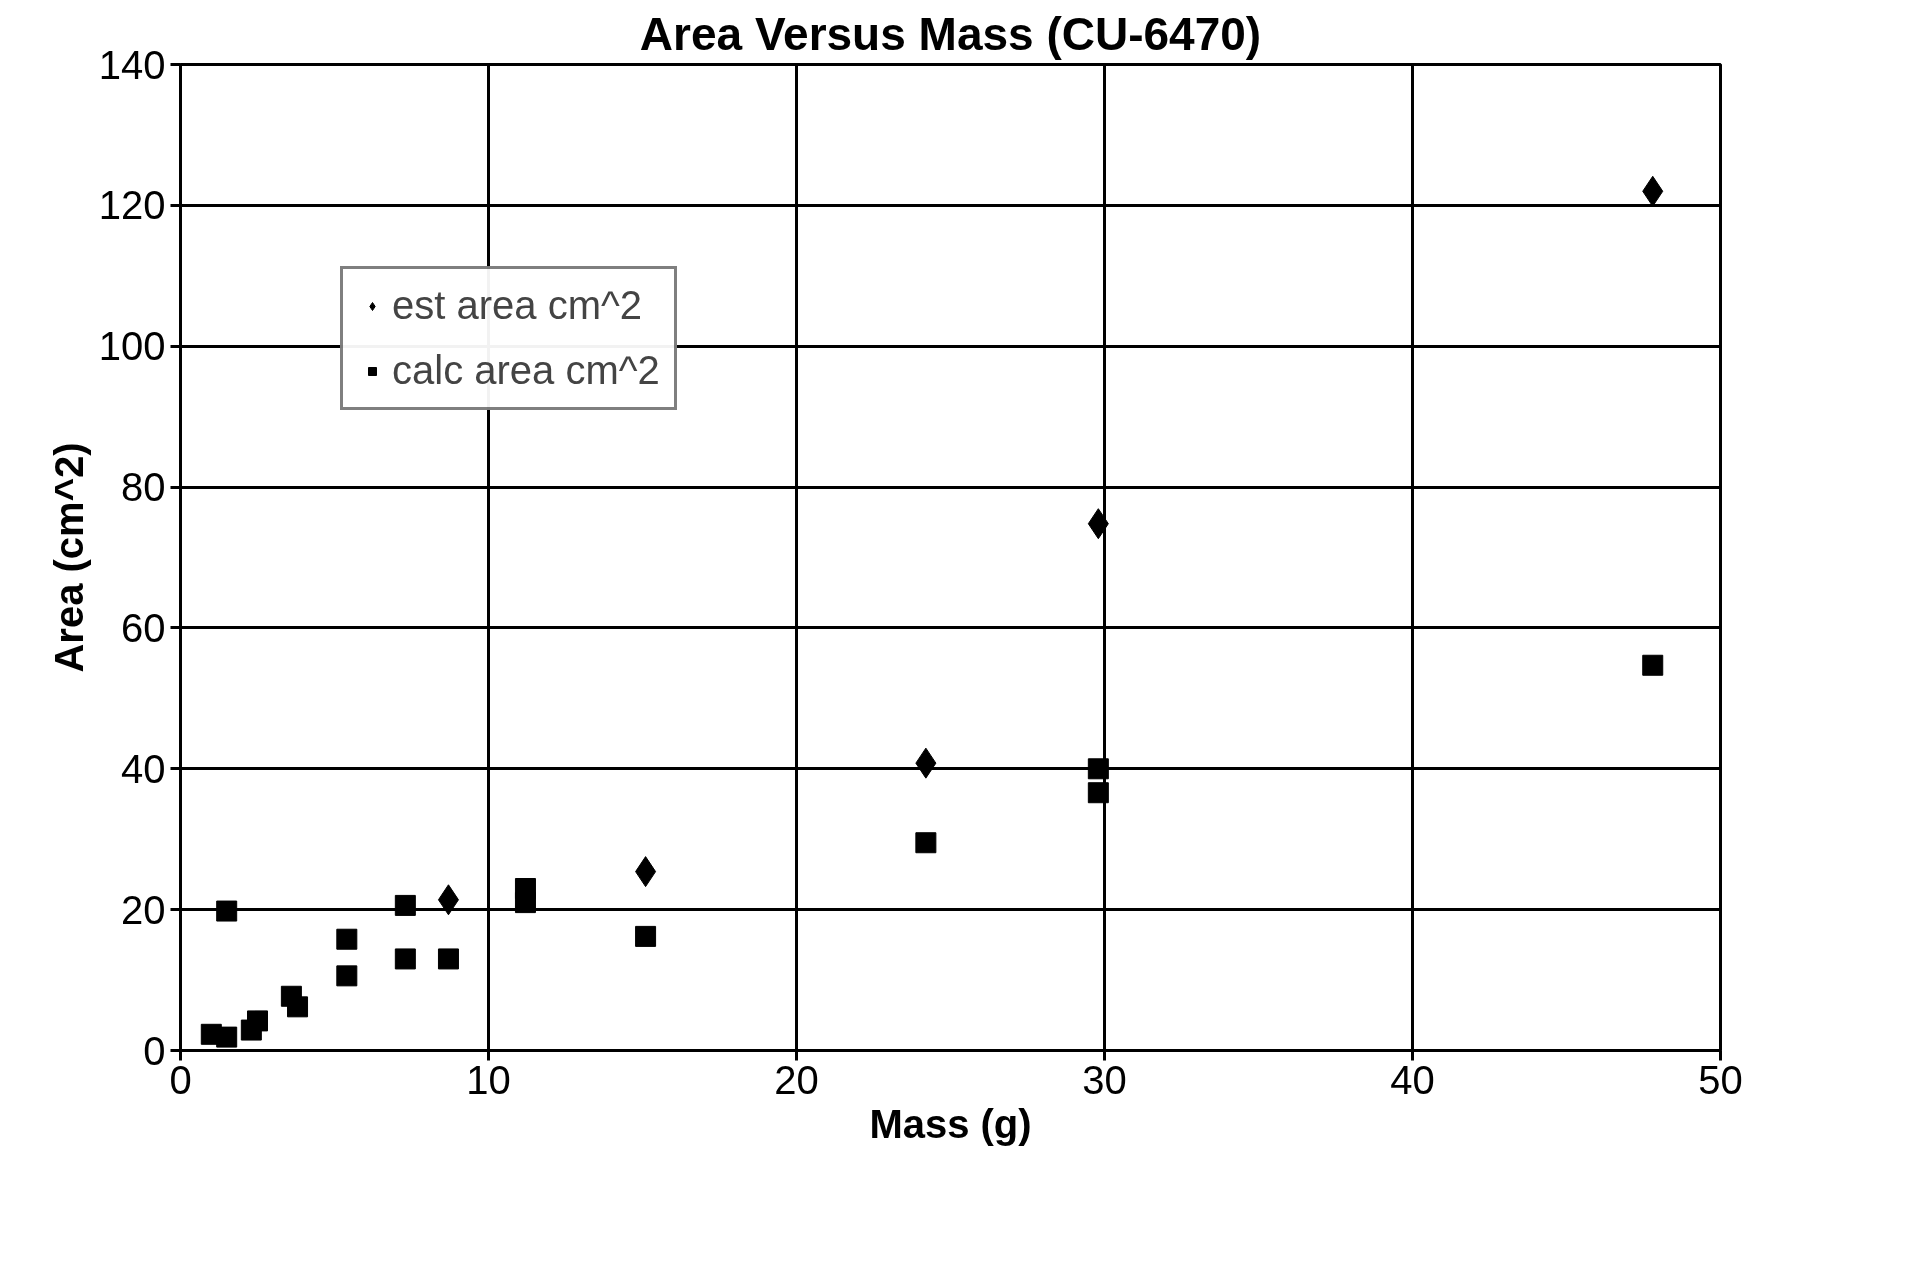 This screenshot has height=1265, width=1905. Describe the element at coordinates (796, 1079) in the screenshot. I see `x-tick-label: 20` at that location.